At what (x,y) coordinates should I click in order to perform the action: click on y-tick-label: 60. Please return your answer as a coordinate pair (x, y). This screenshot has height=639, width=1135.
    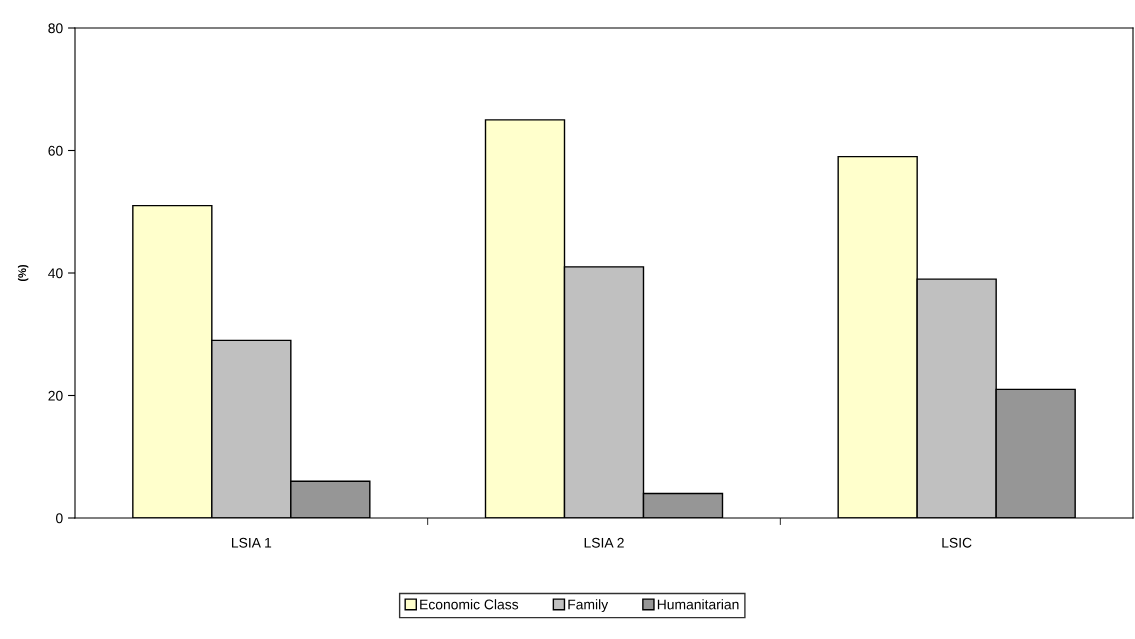
    Looking at the image, I should click on (55, 150).